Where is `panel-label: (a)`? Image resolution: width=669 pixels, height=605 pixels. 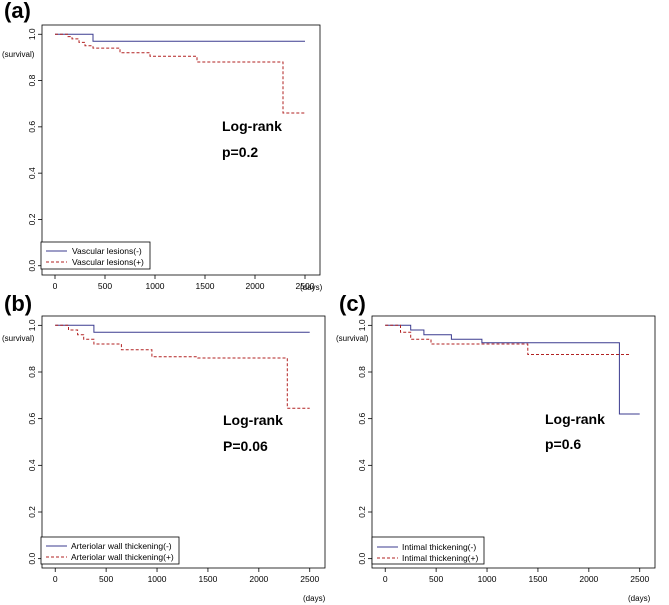
panel-label: (a) is located at coordinates (17, 11).